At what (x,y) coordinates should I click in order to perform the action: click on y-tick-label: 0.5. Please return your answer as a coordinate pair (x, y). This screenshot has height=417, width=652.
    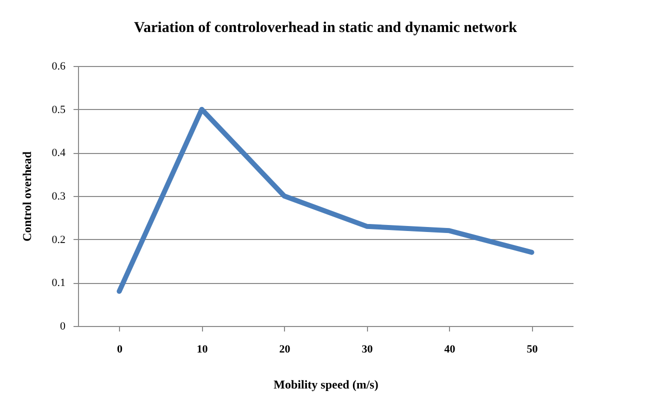
    Looking at the image, I should click on (59, 110).